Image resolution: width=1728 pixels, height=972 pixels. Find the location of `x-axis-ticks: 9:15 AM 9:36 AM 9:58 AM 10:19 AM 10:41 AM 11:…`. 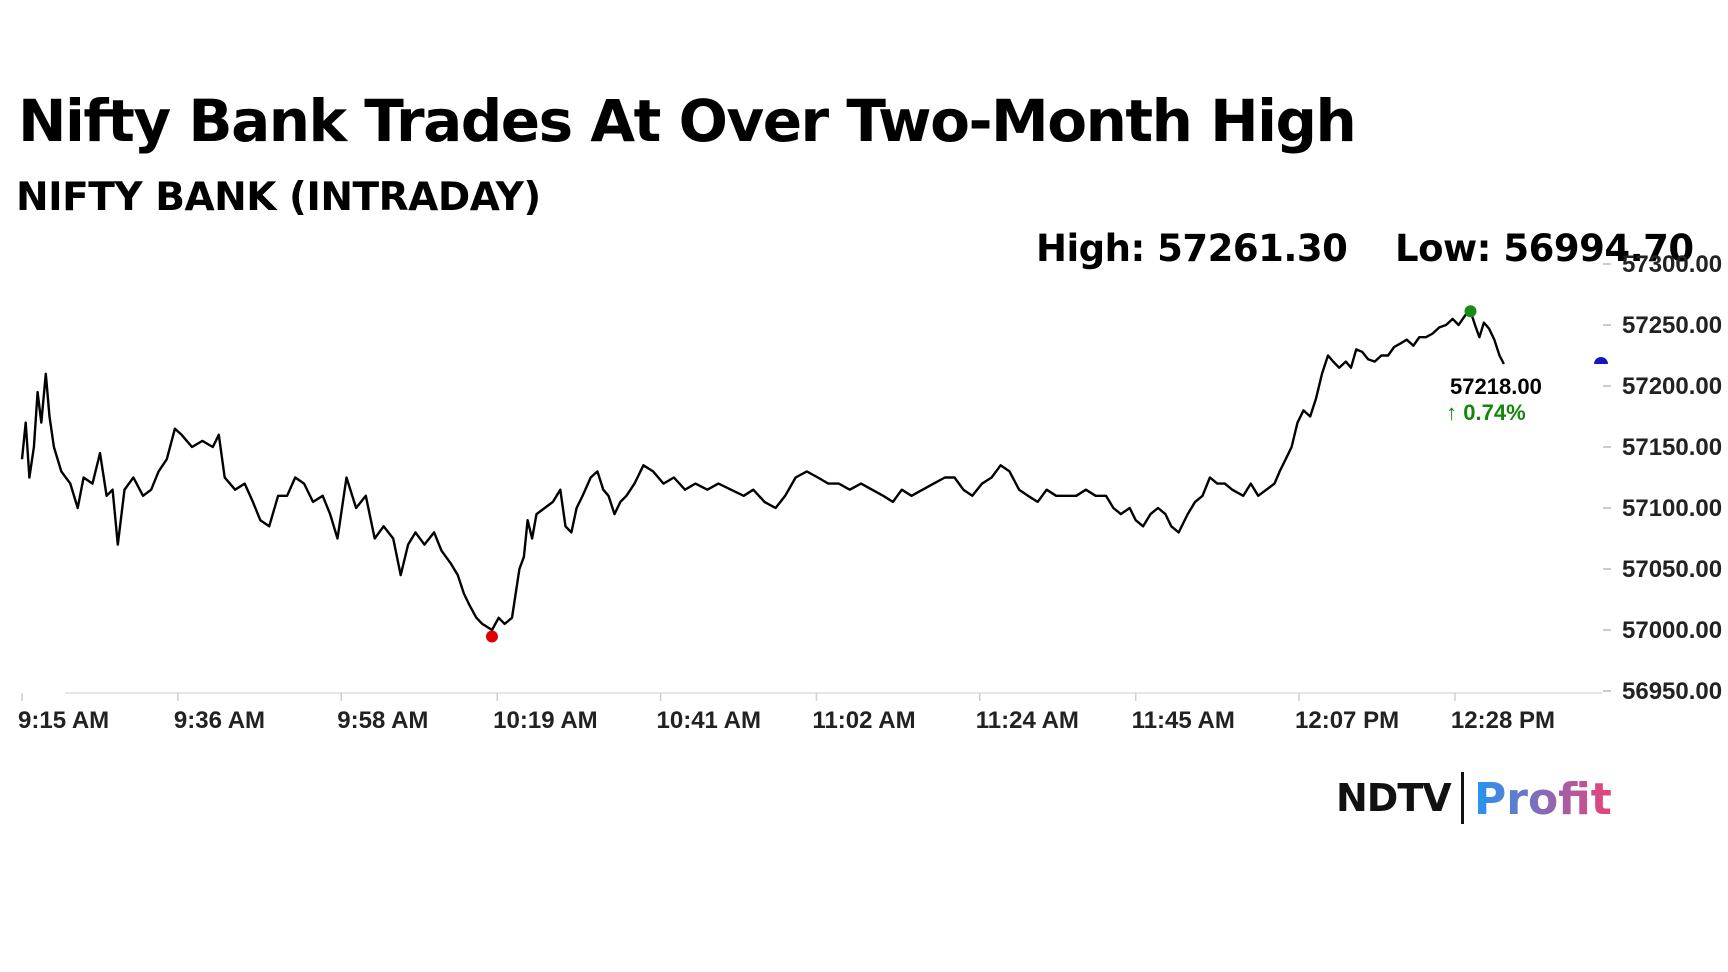

x-axis-ticks: 9:15 AM 9:36 AM 9:58 AM 10:19 AM 10:41 AM 11:… is located at coordinates (786, 713).